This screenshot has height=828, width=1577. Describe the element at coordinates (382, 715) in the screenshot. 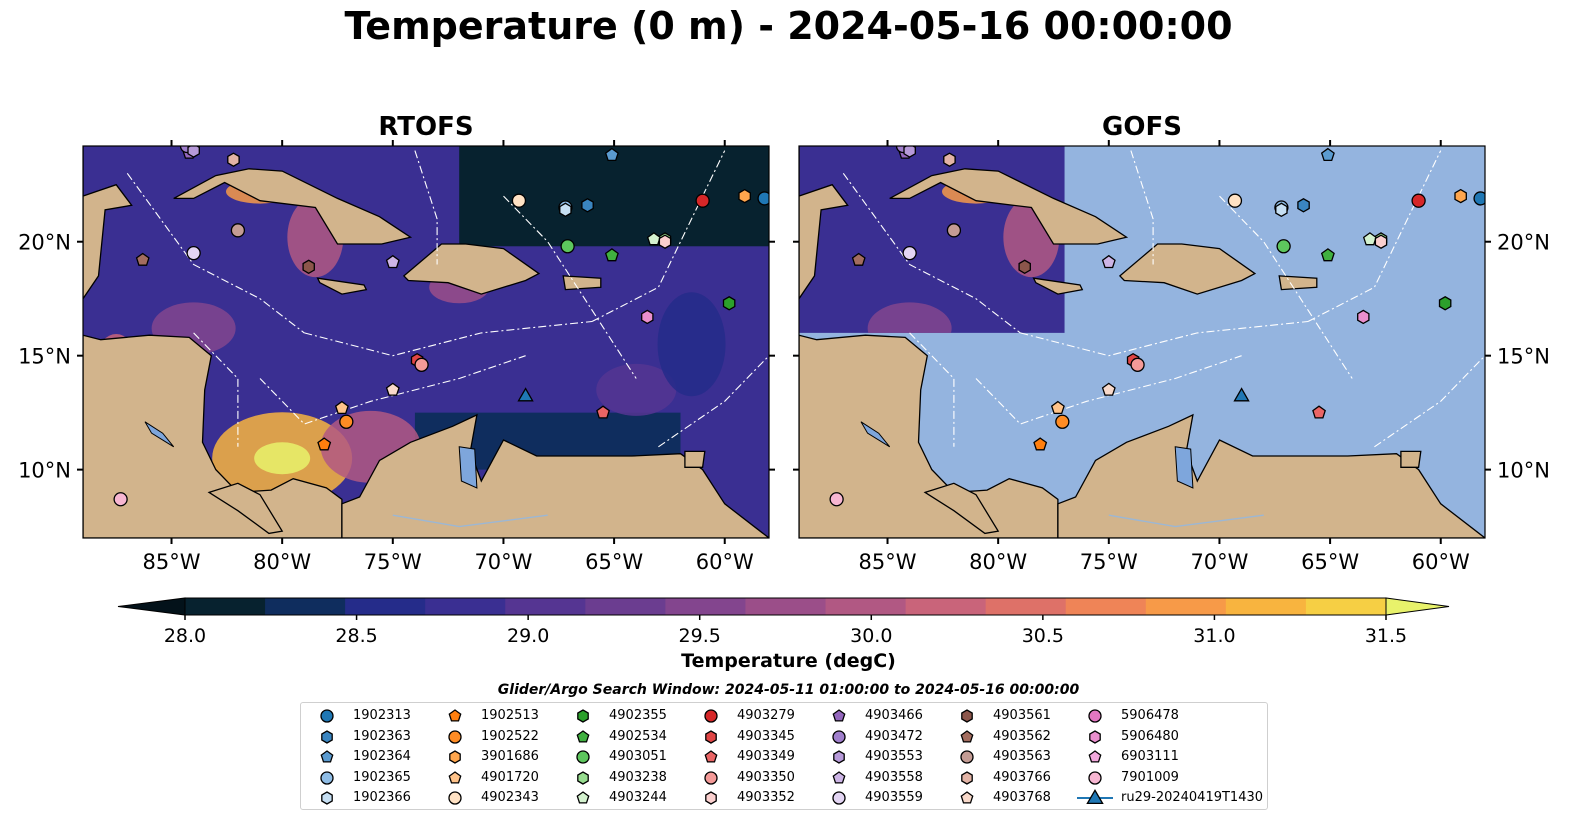

I see `legend-label: 1902313` at that location.